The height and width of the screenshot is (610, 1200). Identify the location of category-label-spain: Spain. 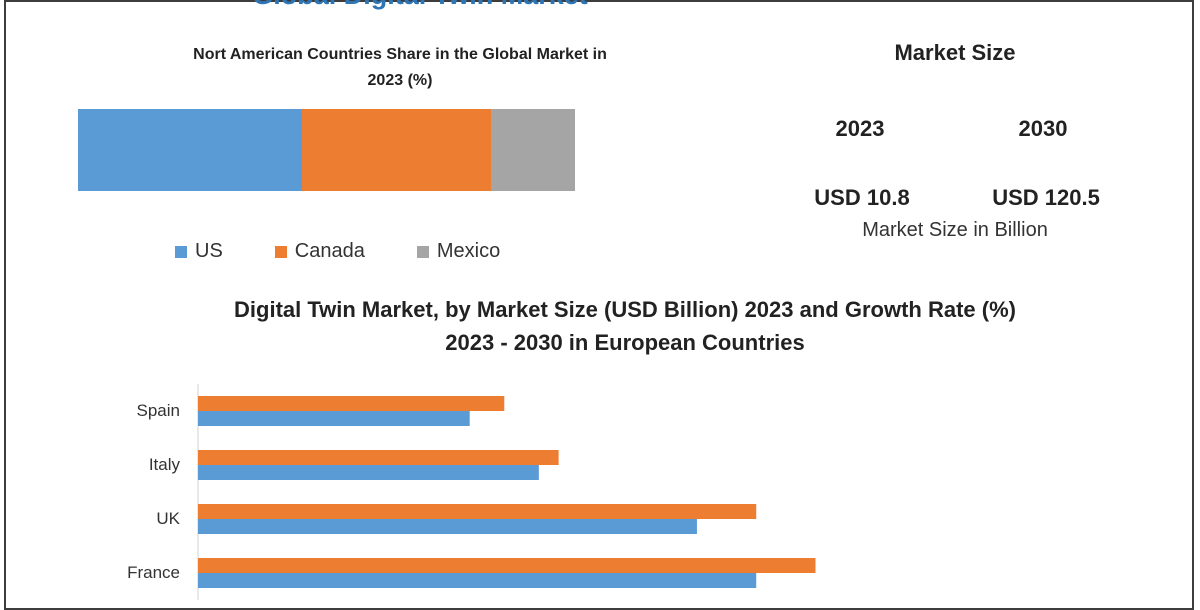
(158, 410).